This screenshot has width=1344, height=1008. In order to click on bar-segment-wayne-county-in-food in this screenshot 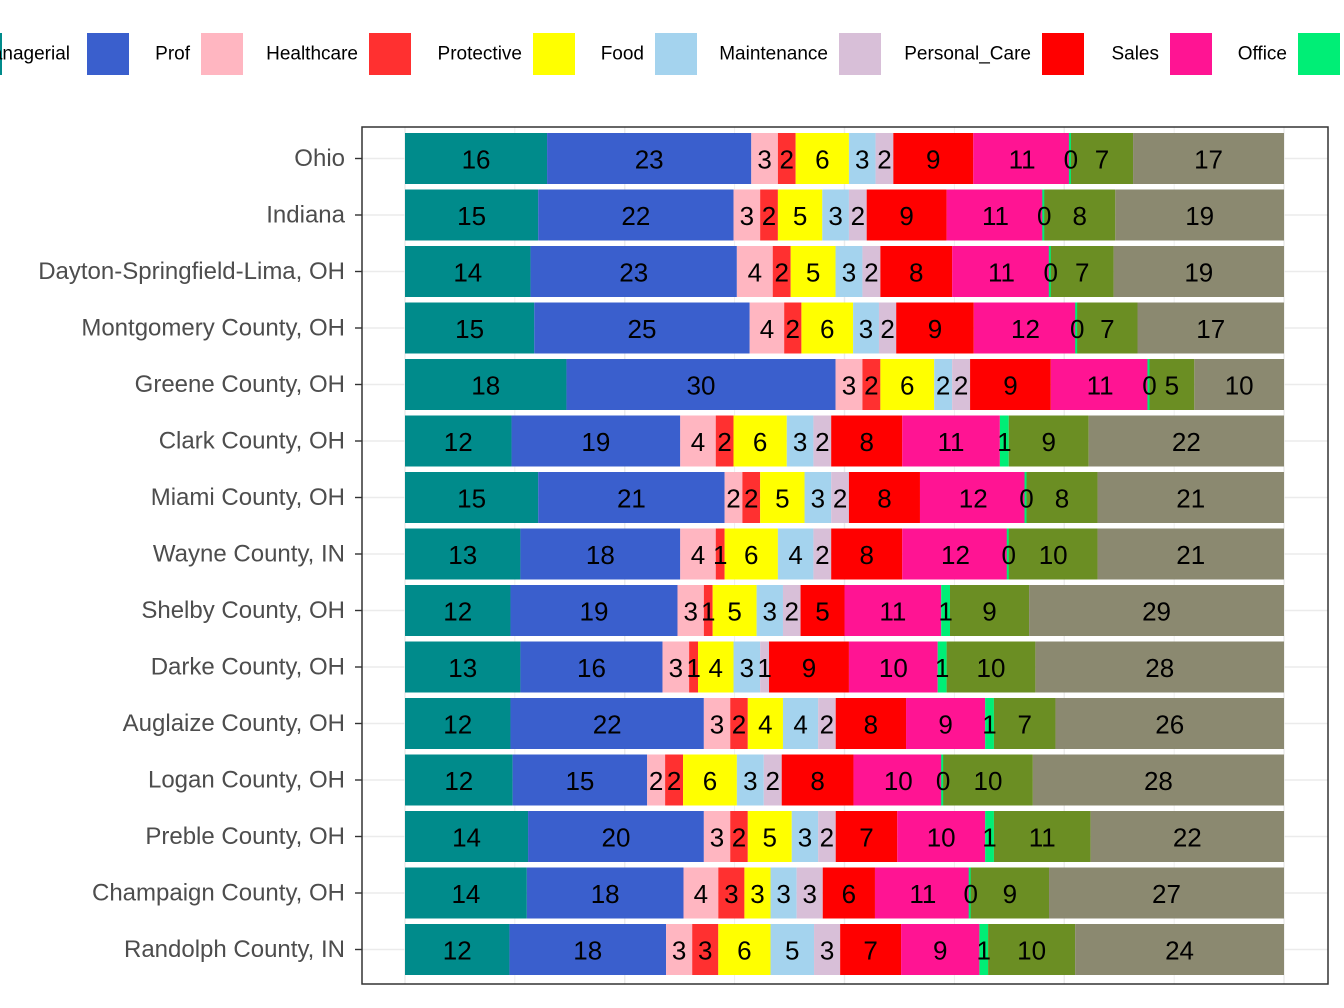, I will do `click(751, 554)`.